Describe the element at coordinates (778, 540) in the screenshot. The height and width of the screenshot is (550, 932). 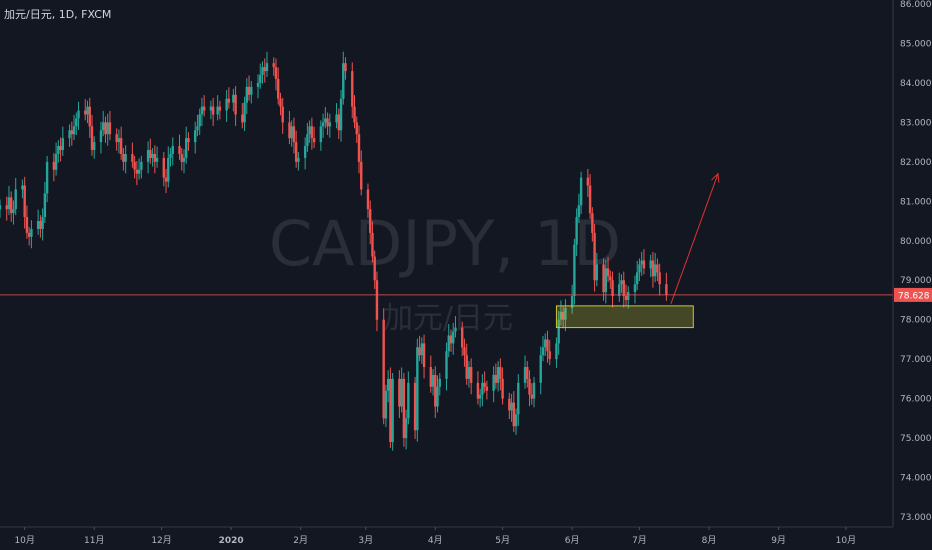
I see `time-tick-label: 9月` at that location.